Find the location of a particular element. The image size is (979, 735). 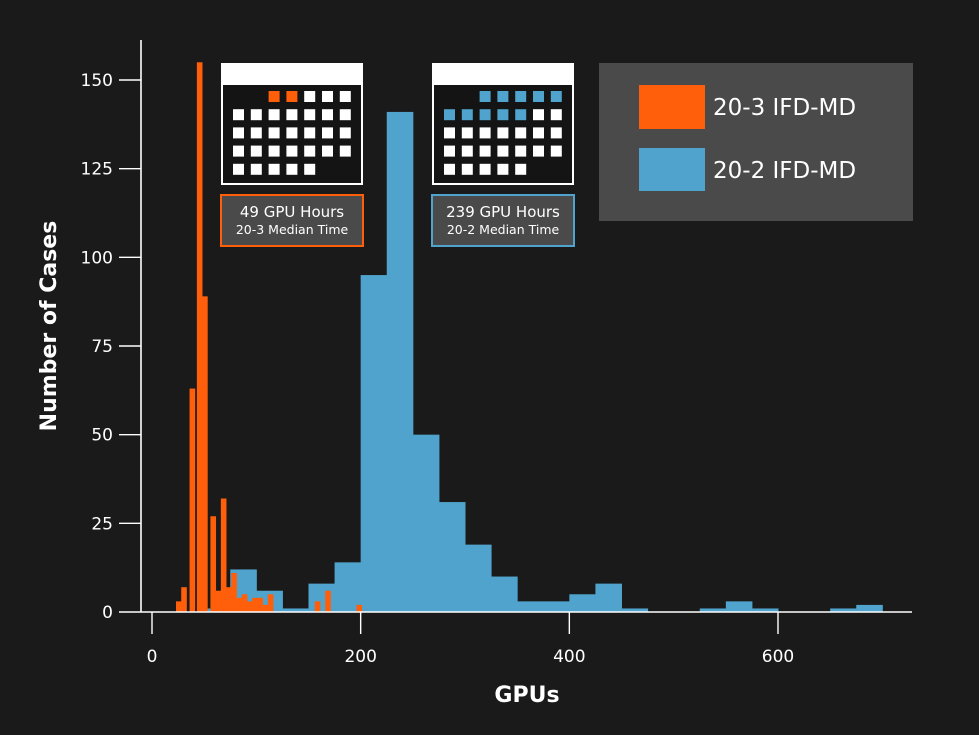

median-annotation-20-3: 49 GPU Hours 20-3 Median Time is located at coordinates (292, 155).